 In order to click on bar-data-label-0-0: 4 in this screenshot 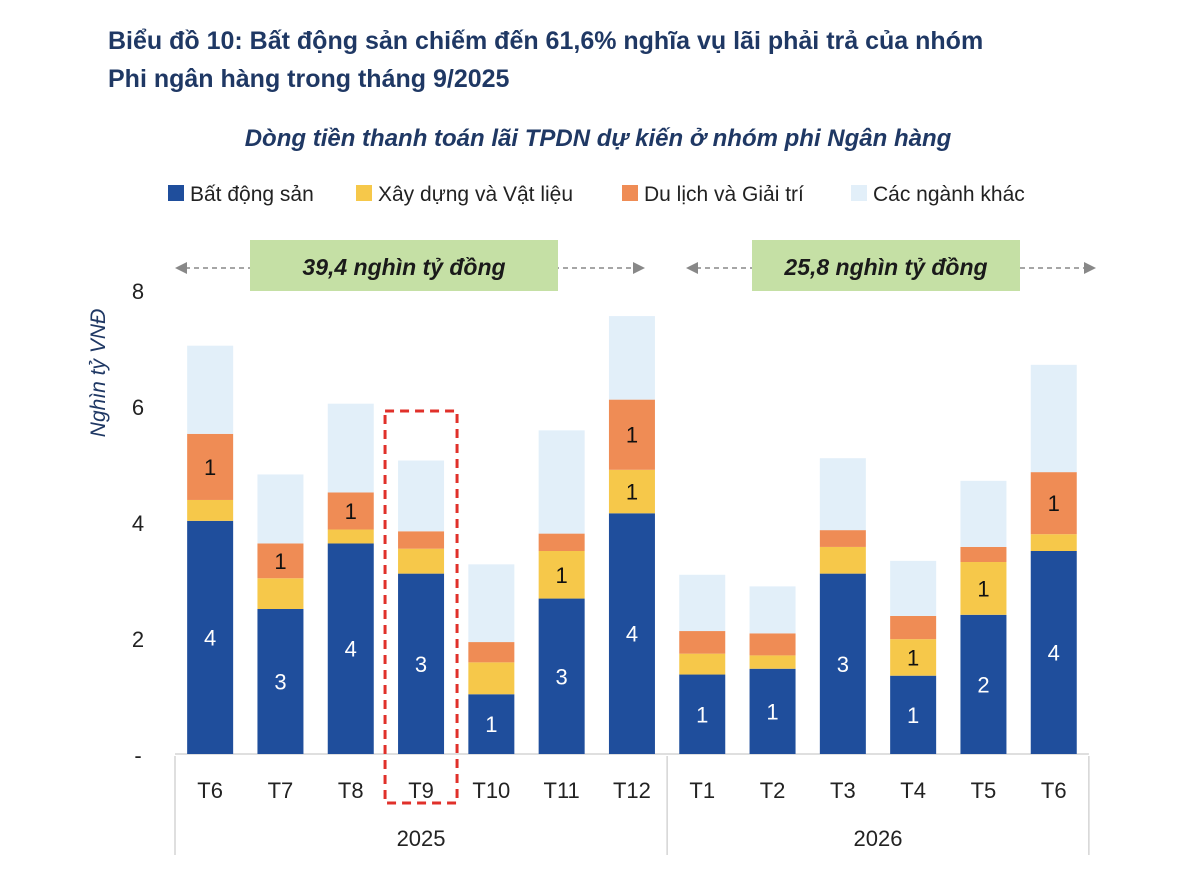, I will do `click(210, 637)`.